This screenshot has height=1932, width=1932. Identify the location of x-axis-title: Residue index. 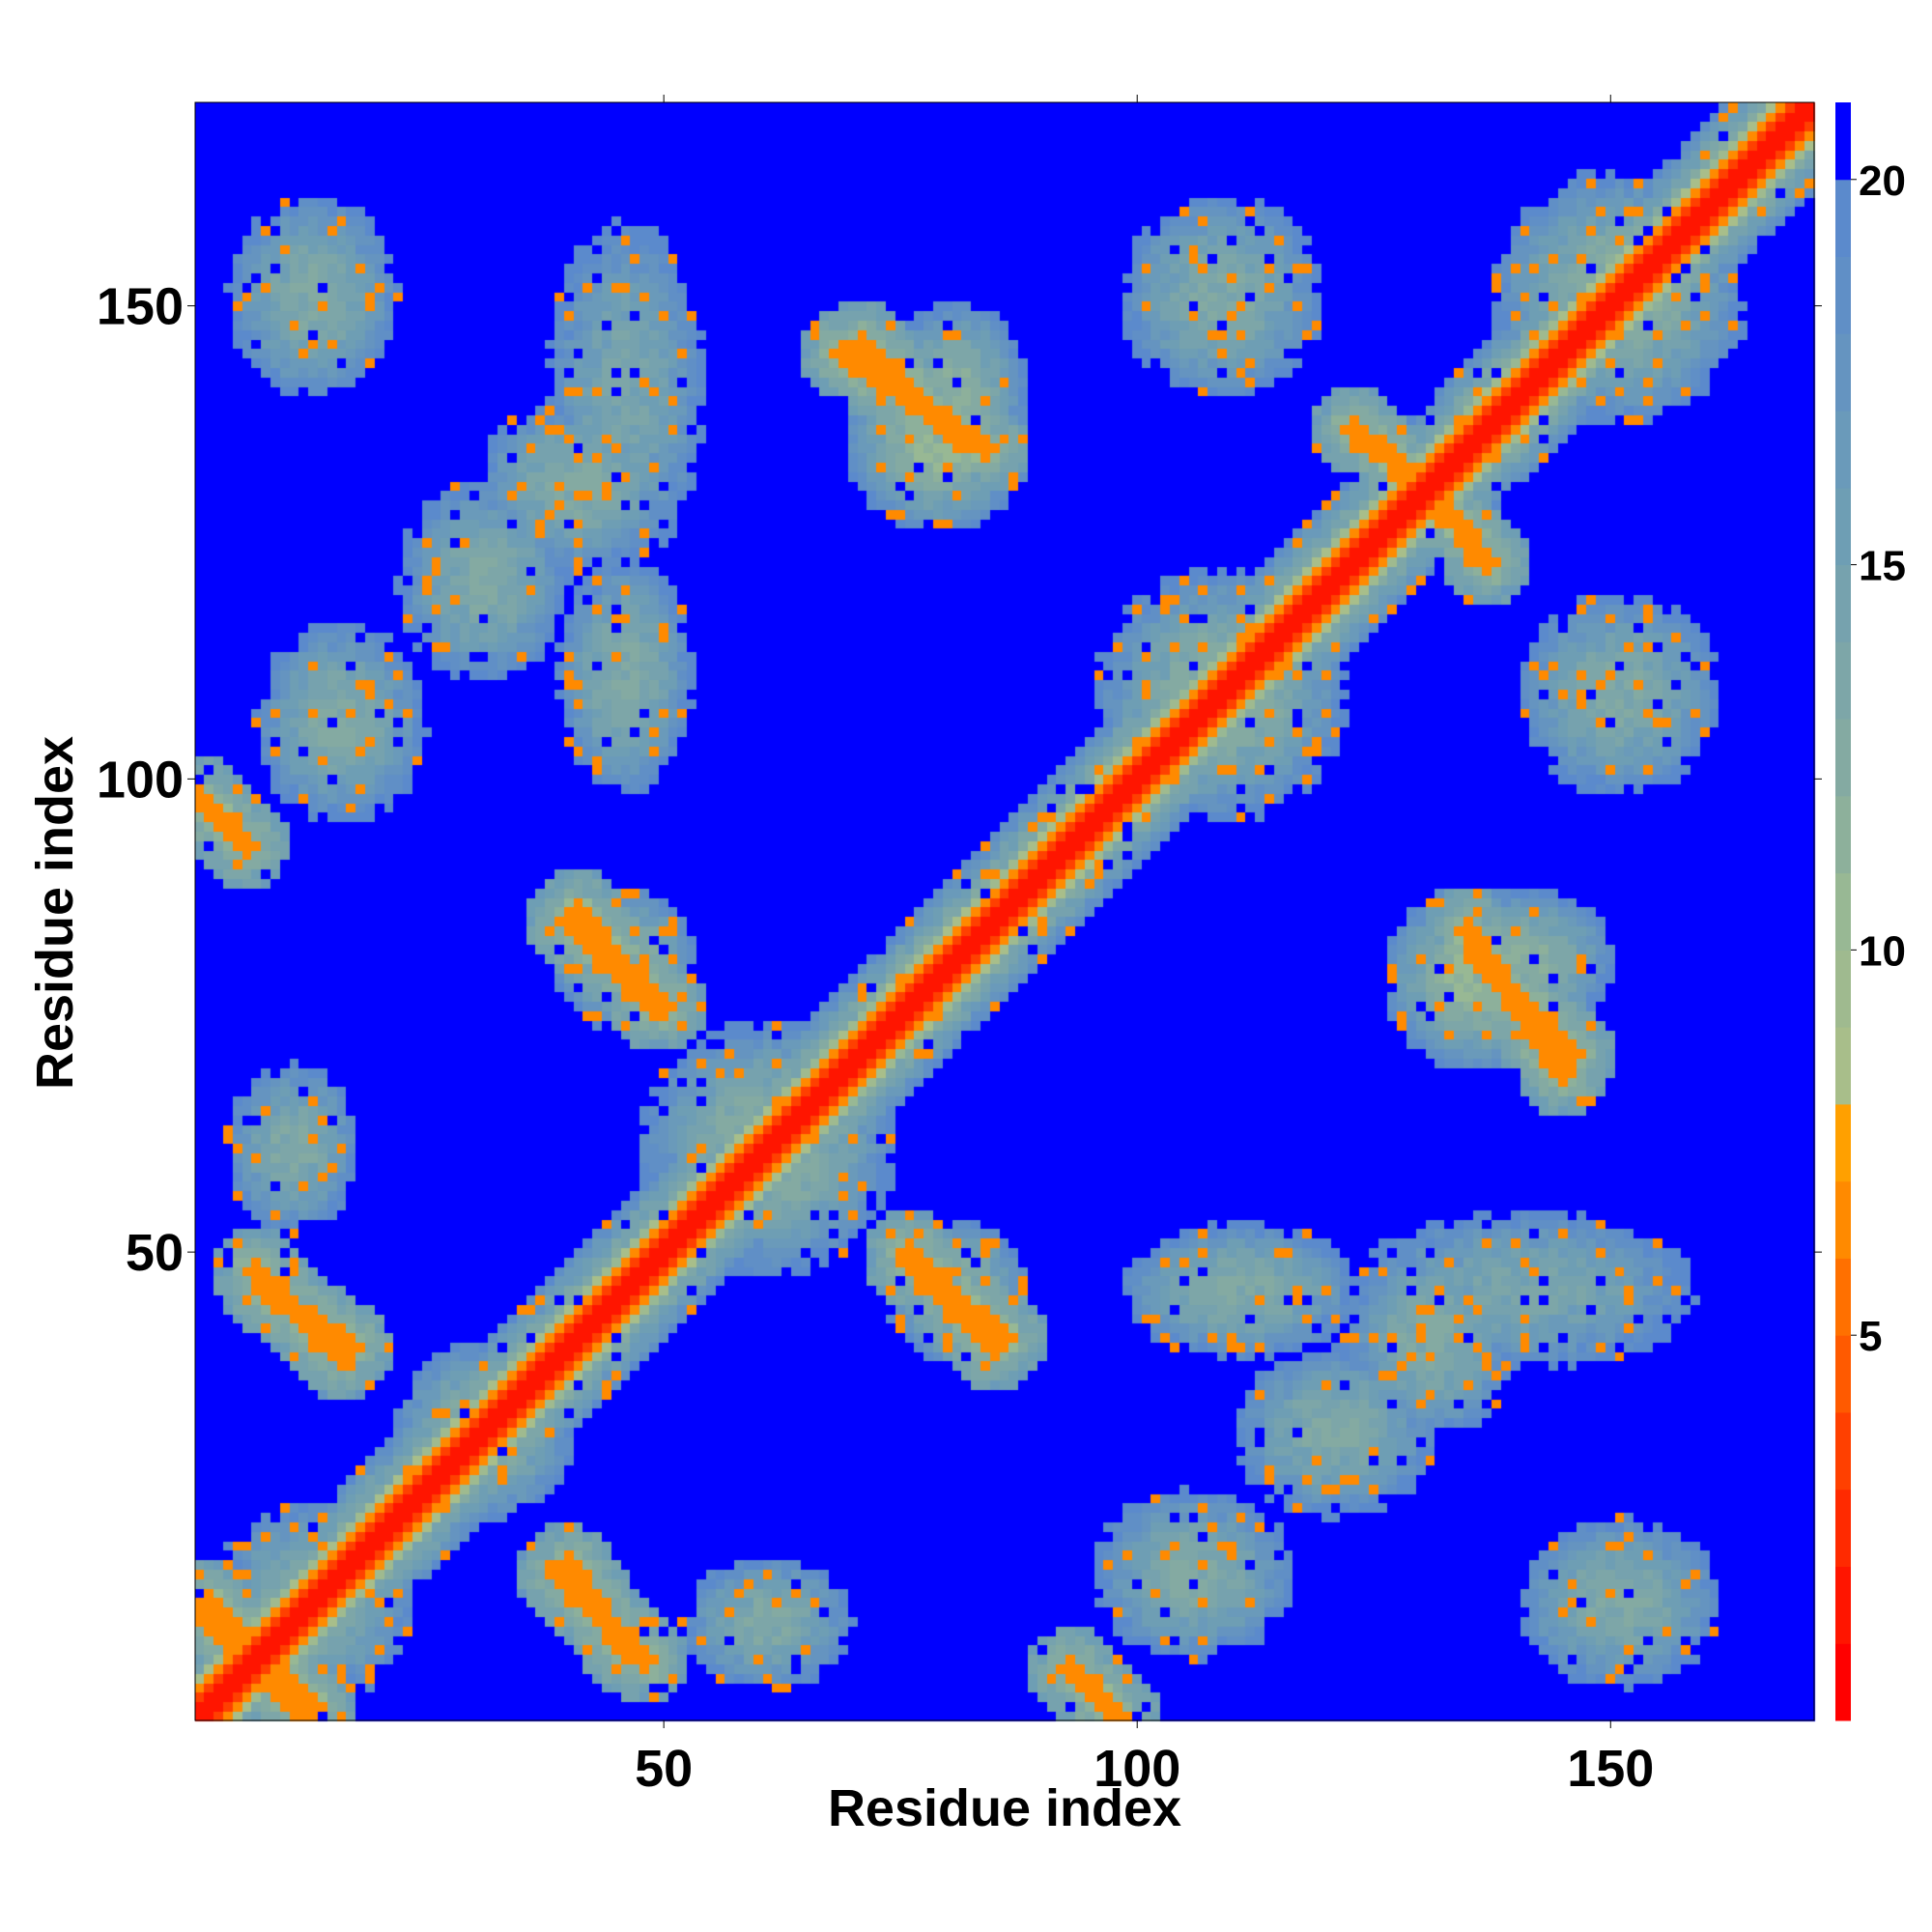
(1005, 1808).